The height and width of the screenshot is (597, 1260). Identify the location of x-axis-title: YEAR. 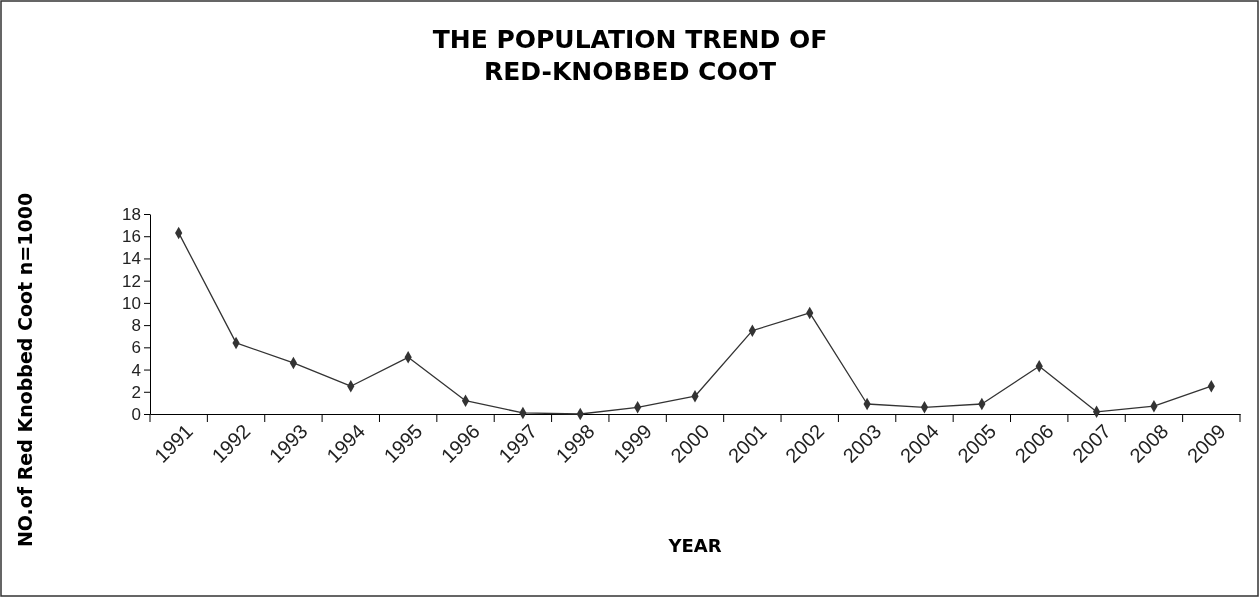
(694, 545).